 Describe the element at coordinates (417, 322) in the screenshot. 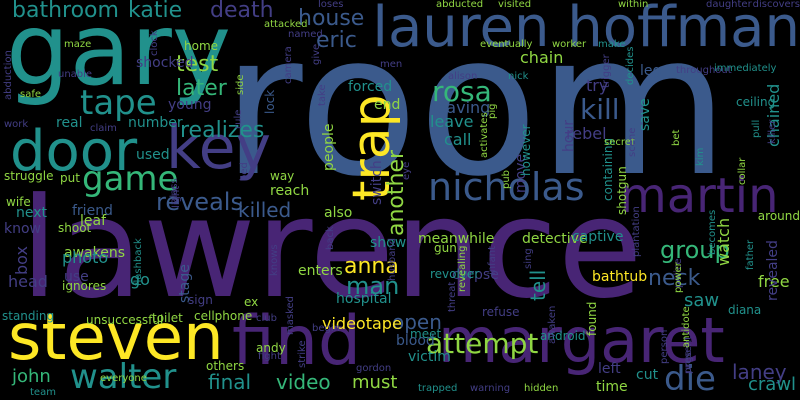

I see `word: open` at that location.